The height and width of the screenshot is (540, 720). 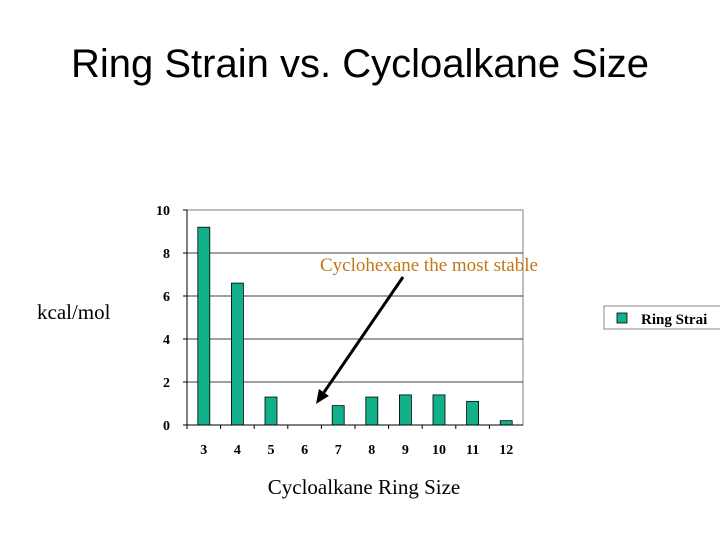 What do you see at coordinates (622, 318) in the screenshot?
I see `legend-swatch` at bounding box center [622, 318].